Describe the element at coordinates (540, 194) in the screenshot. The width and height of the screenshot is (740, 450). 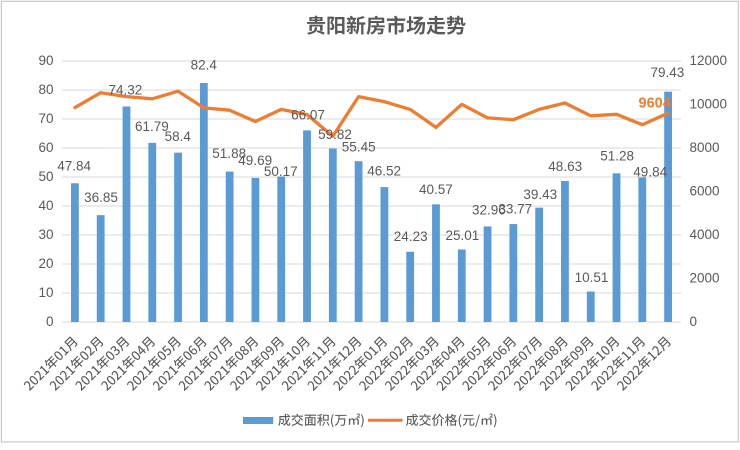
I see `svg-text: 39.43` at that location.